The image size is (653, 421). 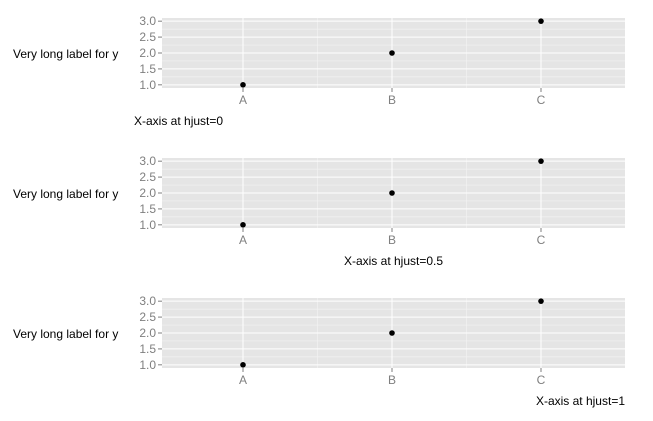 What do you see at coordinates (580, 401) in the screenshot?
I see `x-axis-title: X-axis at hjust=1` at bounding box center [580, 401].